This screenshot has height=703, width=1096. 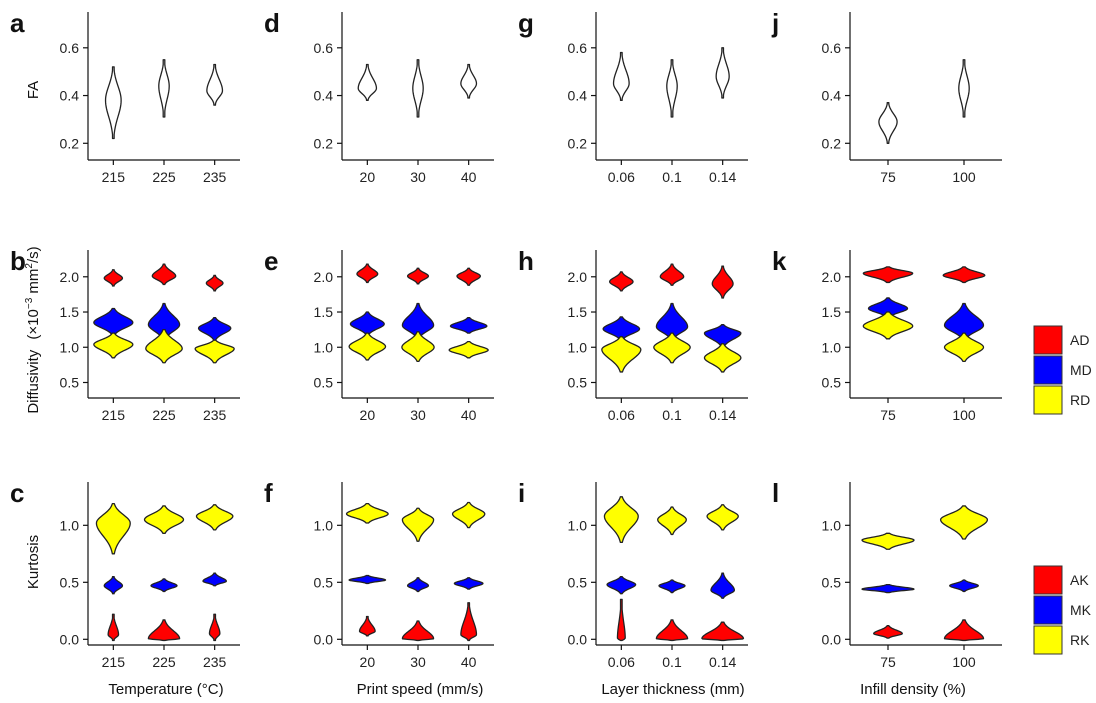 What do you see at coordinates (215, 662) in the screenshot?
I see `x-tick-label-c-2: 235` at bounding box center [215, 662].